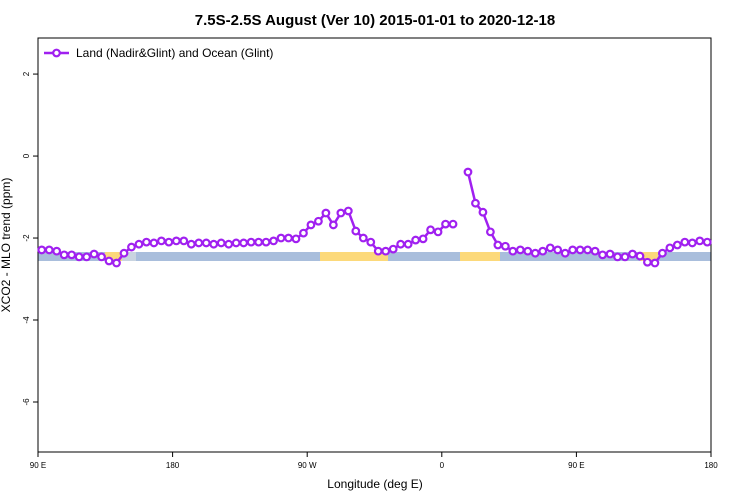 Image resolution: width=750 pixels, height=500 pixels. I want to click on y-axis-label: XCO2 - MLO trend (ppm), so click(6, 245).